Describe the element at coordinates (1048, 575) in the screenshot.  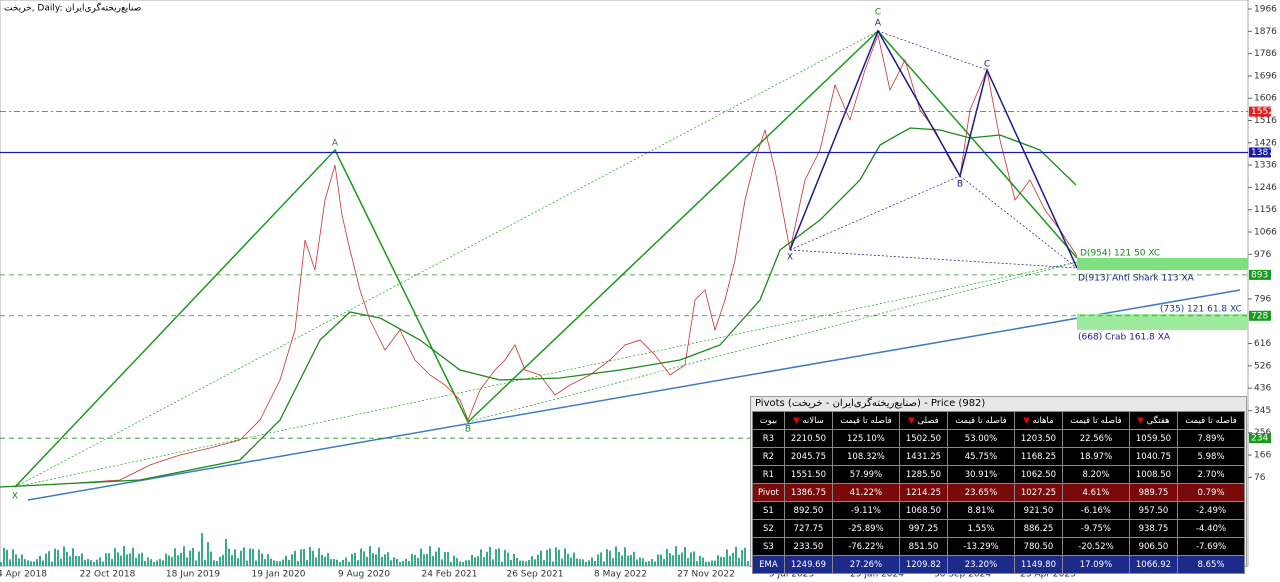
I see `date-label: 23 Apr 2025` at that location.